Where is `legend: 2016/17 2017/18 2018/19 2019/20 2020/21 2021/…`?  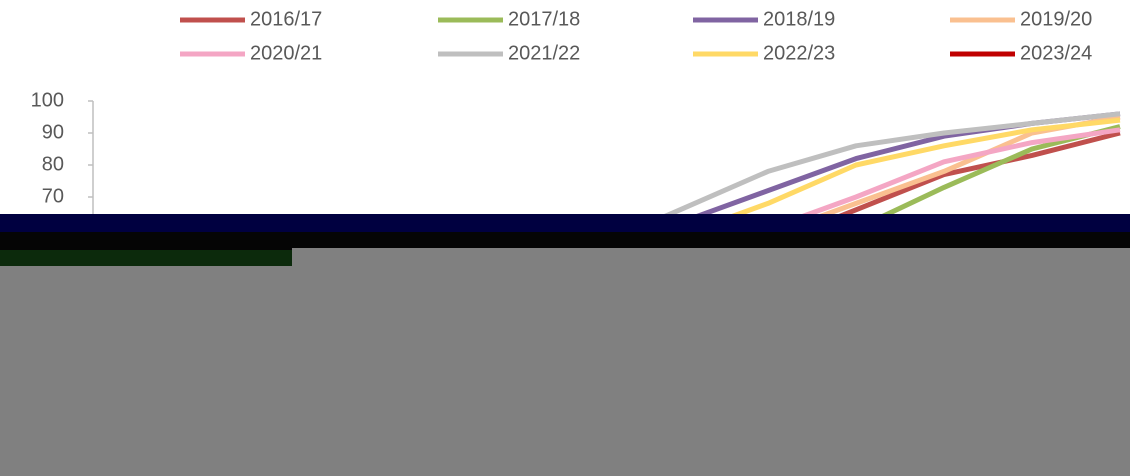 legend: 2016/17 2017/18 2018/19 2019/20 2020/21 2021/… is located at coordinates (636, 36).